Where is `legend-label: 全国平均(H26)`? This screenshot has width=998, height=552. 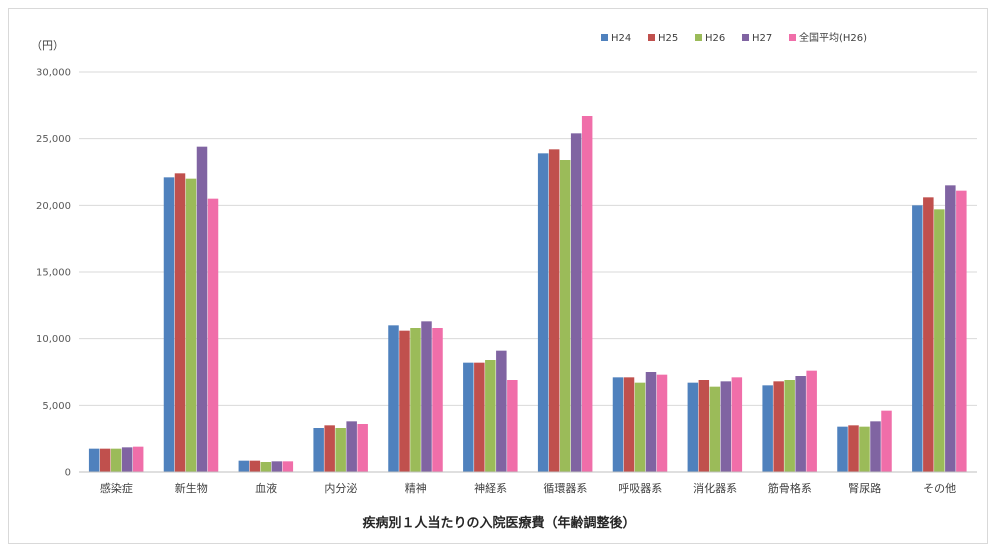 legend-label: 全国平均(H26) is located at coordinates (833, 37).